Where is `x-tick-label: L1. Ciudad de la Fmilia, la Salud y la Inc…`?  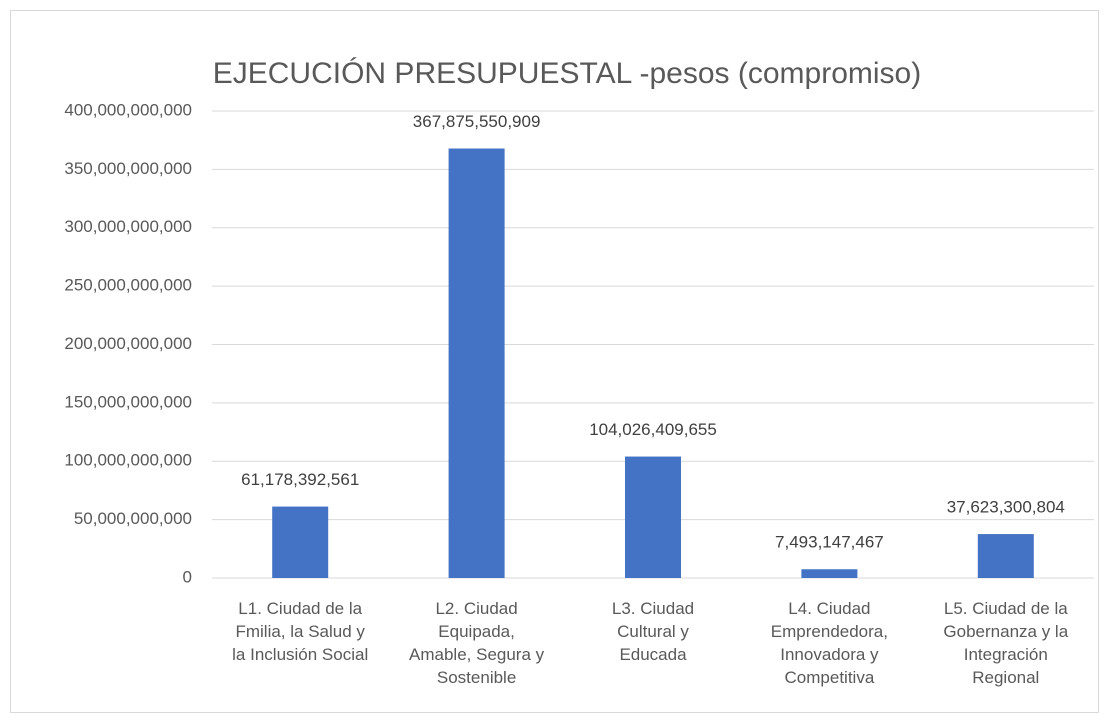 x-tick-label: L1. Ciudad de la Fmilia, la Salud y la Inc… is located at coordinates (300, 631).